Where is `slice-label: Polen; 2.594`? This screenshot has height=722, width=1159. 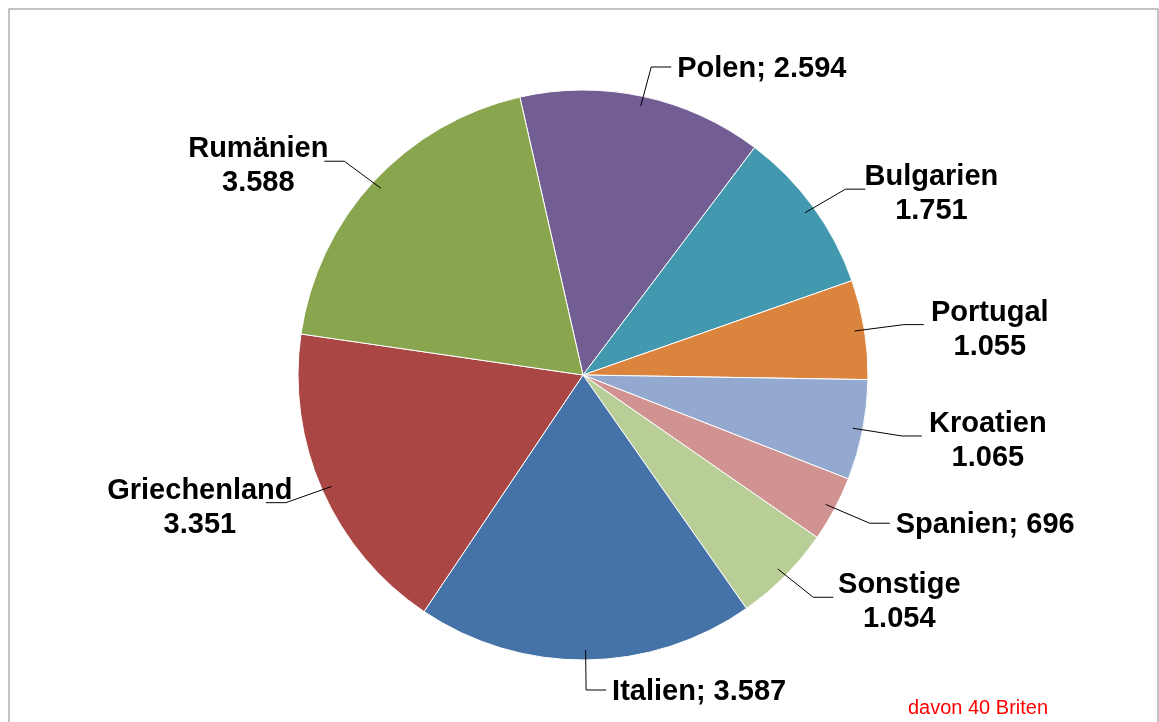
slice-label: Polen; 2.594 is located at coordinates (762, 67).